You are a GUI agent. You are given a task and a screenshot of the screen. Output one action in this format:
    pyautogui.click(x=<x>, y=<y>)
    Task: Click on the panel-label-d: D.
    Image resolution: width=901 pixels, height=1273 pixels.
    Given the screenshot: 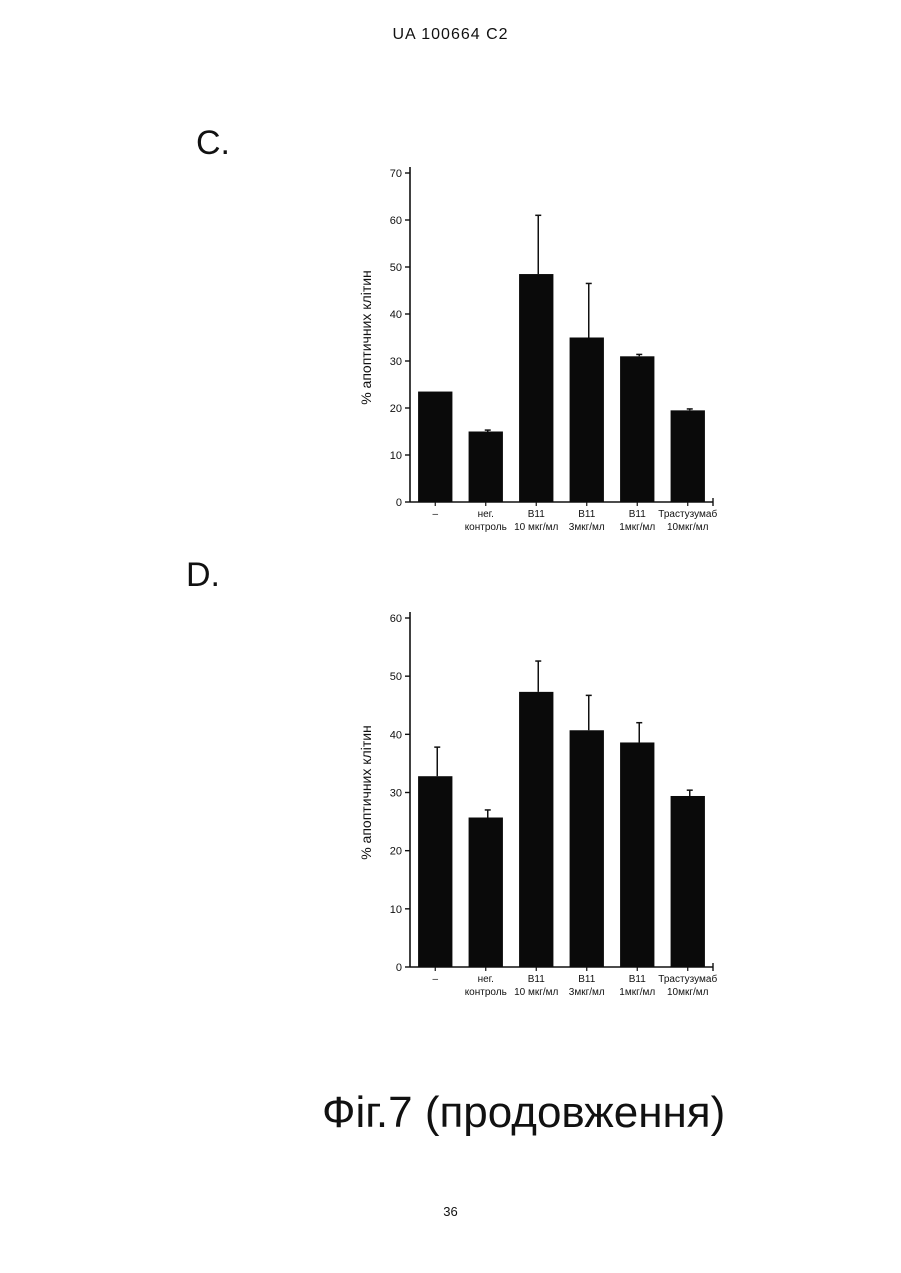 What is the action you would take?
    pyautogui.click(x=203, y=575)
    